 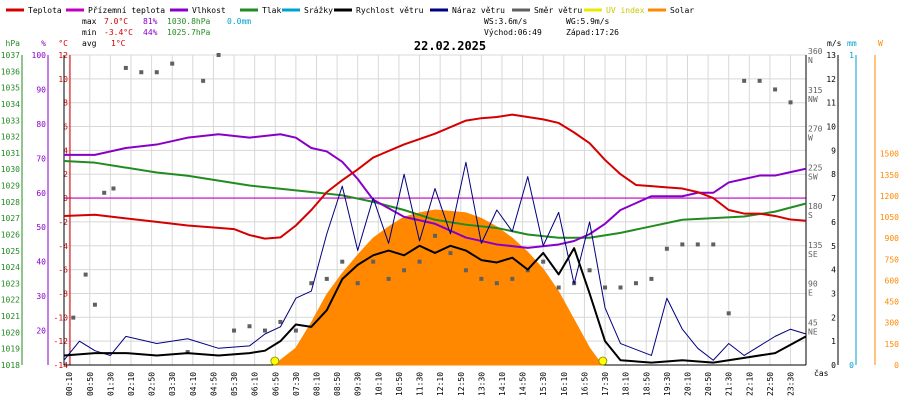 What do you see at coordinates (116, 21) in the screenshot?
I see `stats-max-temp: 7.0°C` at bounding box center [116, 21].